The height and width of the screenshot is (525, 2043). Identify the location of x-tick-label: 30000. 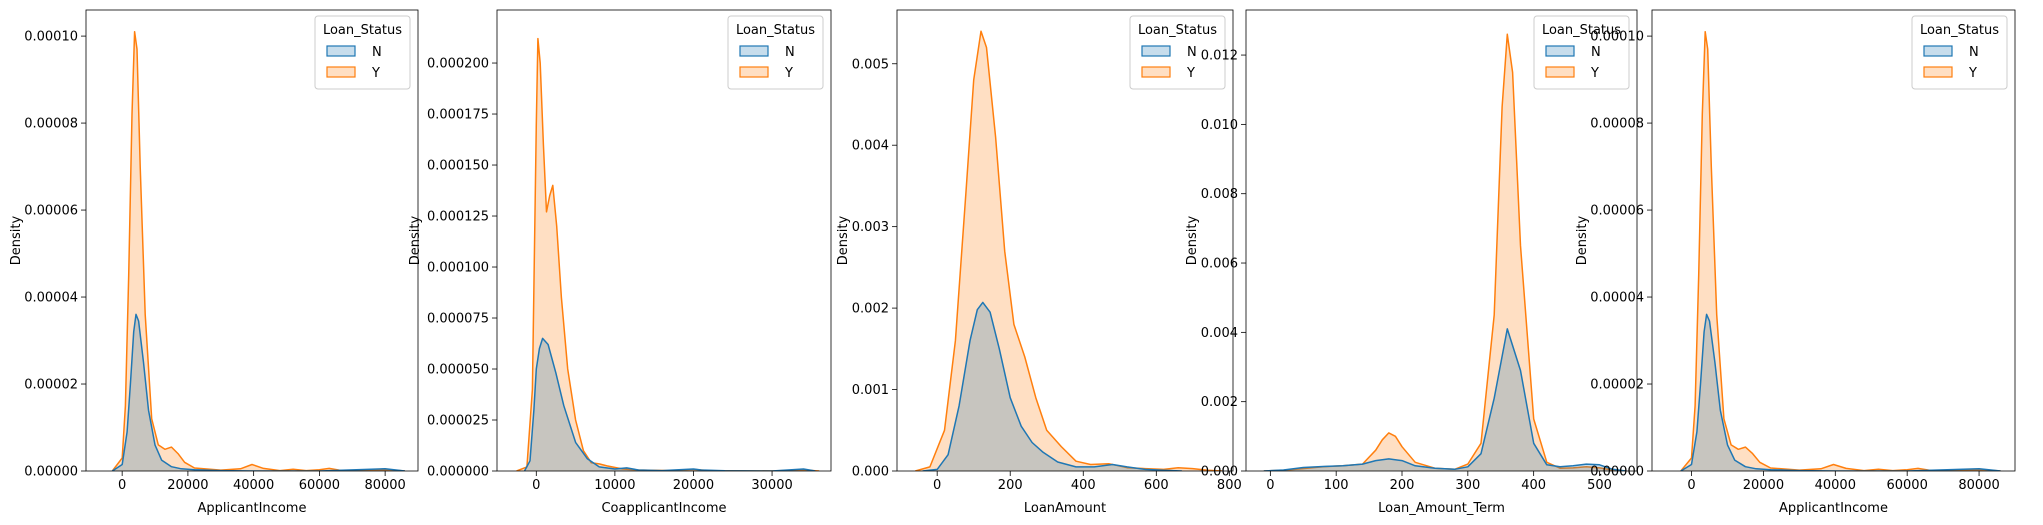
(771, 485).